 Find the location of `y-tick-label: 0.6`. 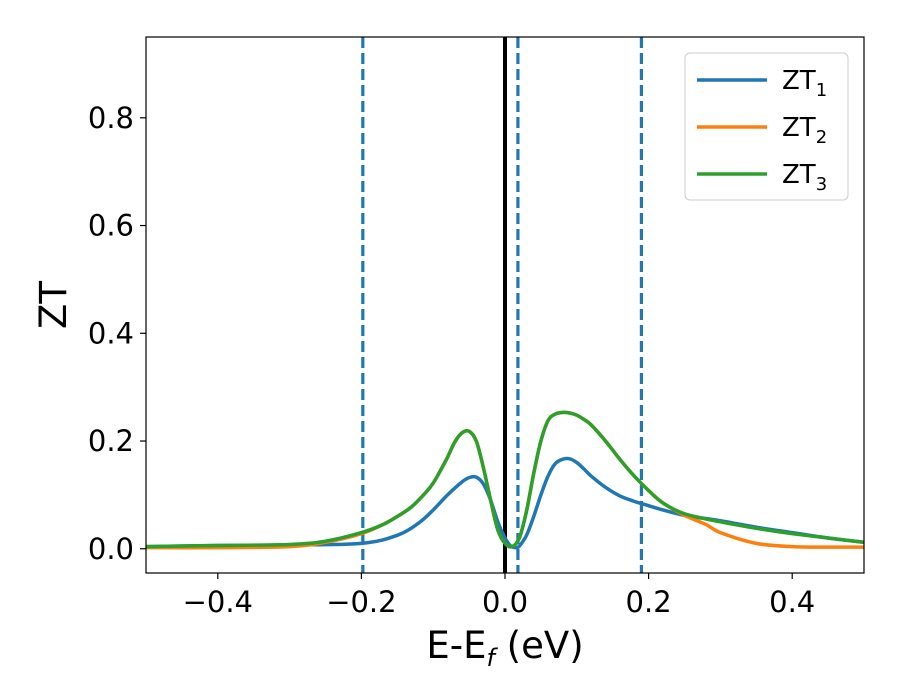

y-tick-label: 0.6 is located at coordinates (111, 226).